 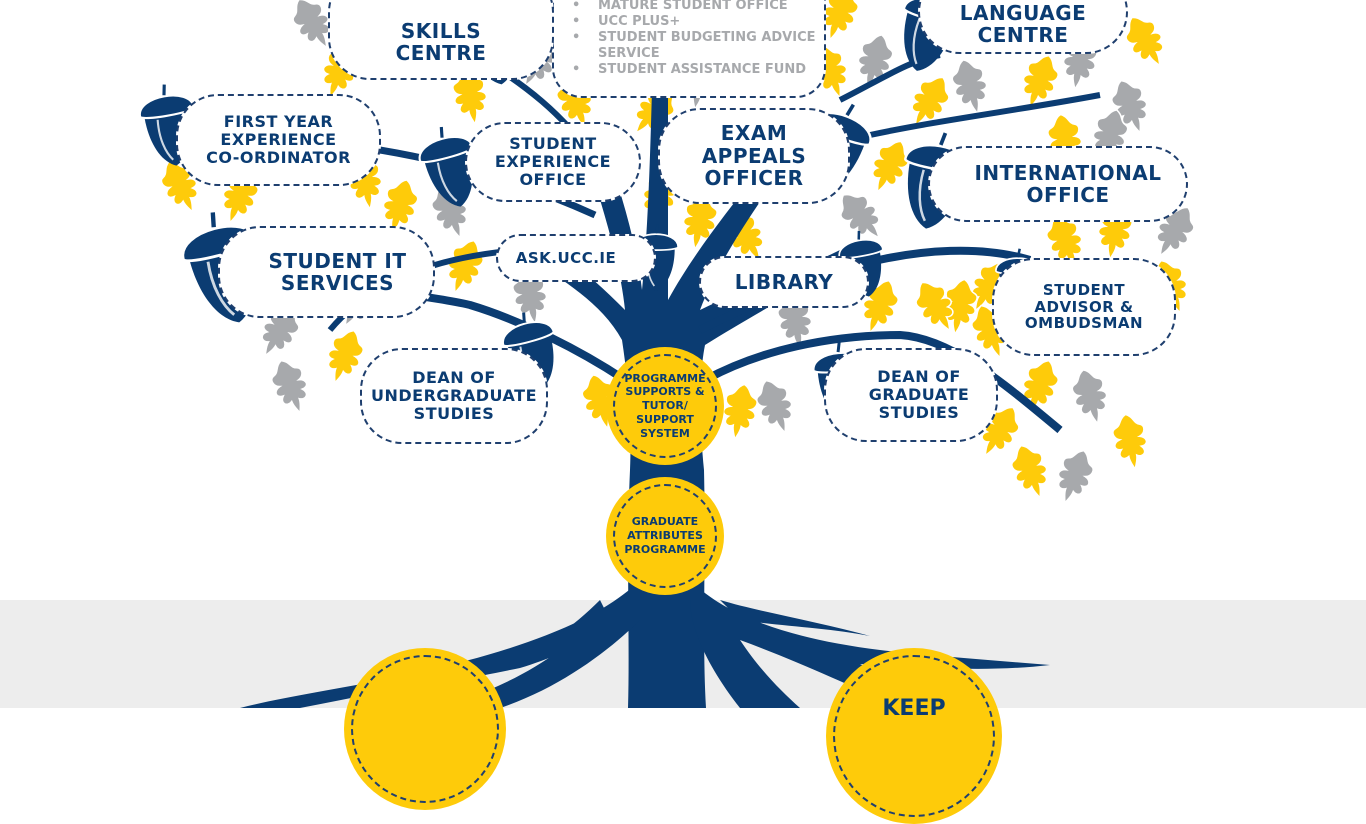 What do you see at coordinates (698, 70) in the screenshot?
I see `services-list-item: STUDENT ASSISTANCE FUND` at bounding box center [698, 70].